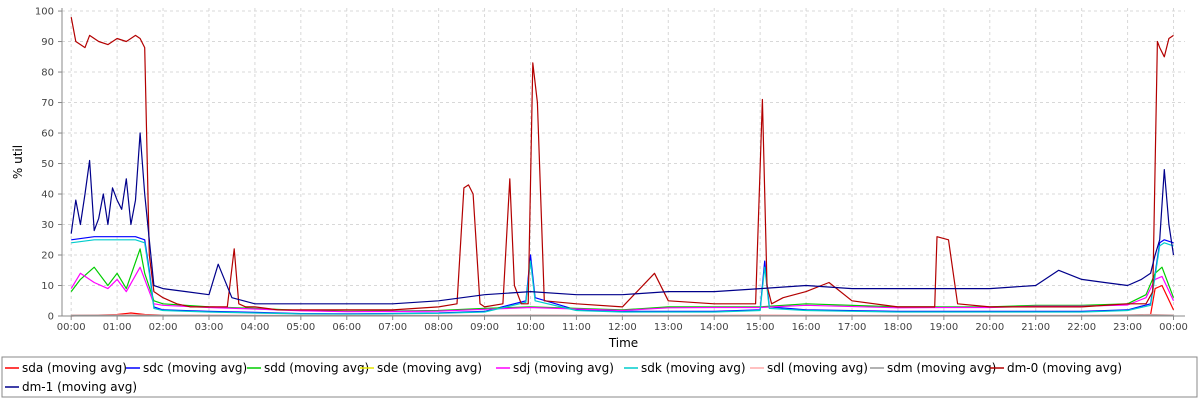  What do you see at coordinates (941, 368) in the screenshot?
I see `legend-label: sdm (moving avg)` at bounding box center [941, 368].